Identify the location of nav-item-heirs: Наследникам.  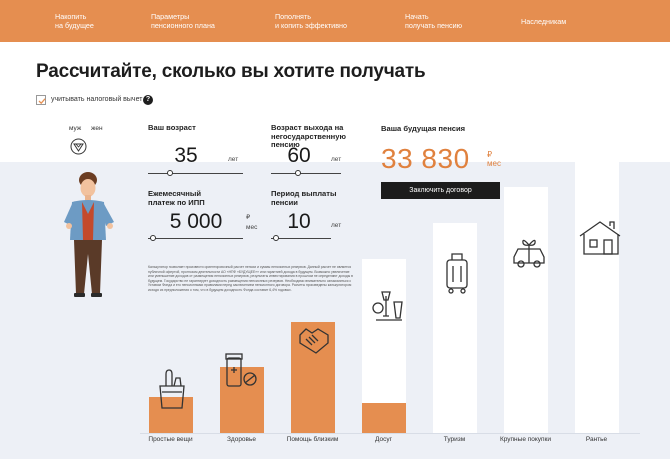
(544, 21).